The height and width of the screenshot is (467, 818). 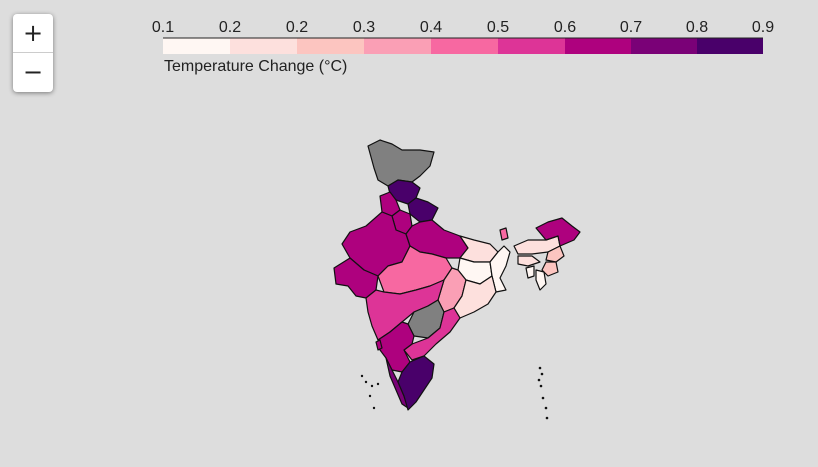 I want to click on region-nagaland: Nagaland, so click(x=555, y=254).